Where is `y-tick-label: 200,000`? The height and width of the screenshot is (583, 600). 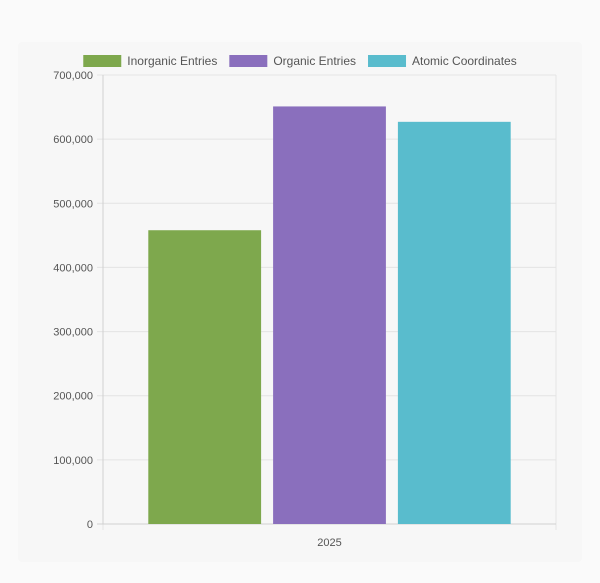
y-tick-label: 200,000 is located at coordinates (73, 397).